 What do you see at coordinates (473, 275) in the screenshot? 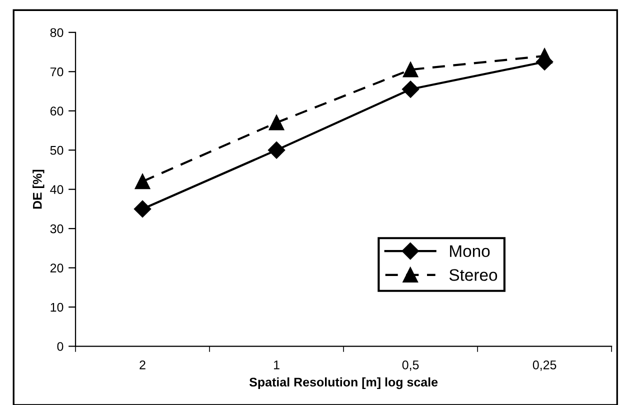
I see `legend-label: Stereo` at bounding box center [473, 275].